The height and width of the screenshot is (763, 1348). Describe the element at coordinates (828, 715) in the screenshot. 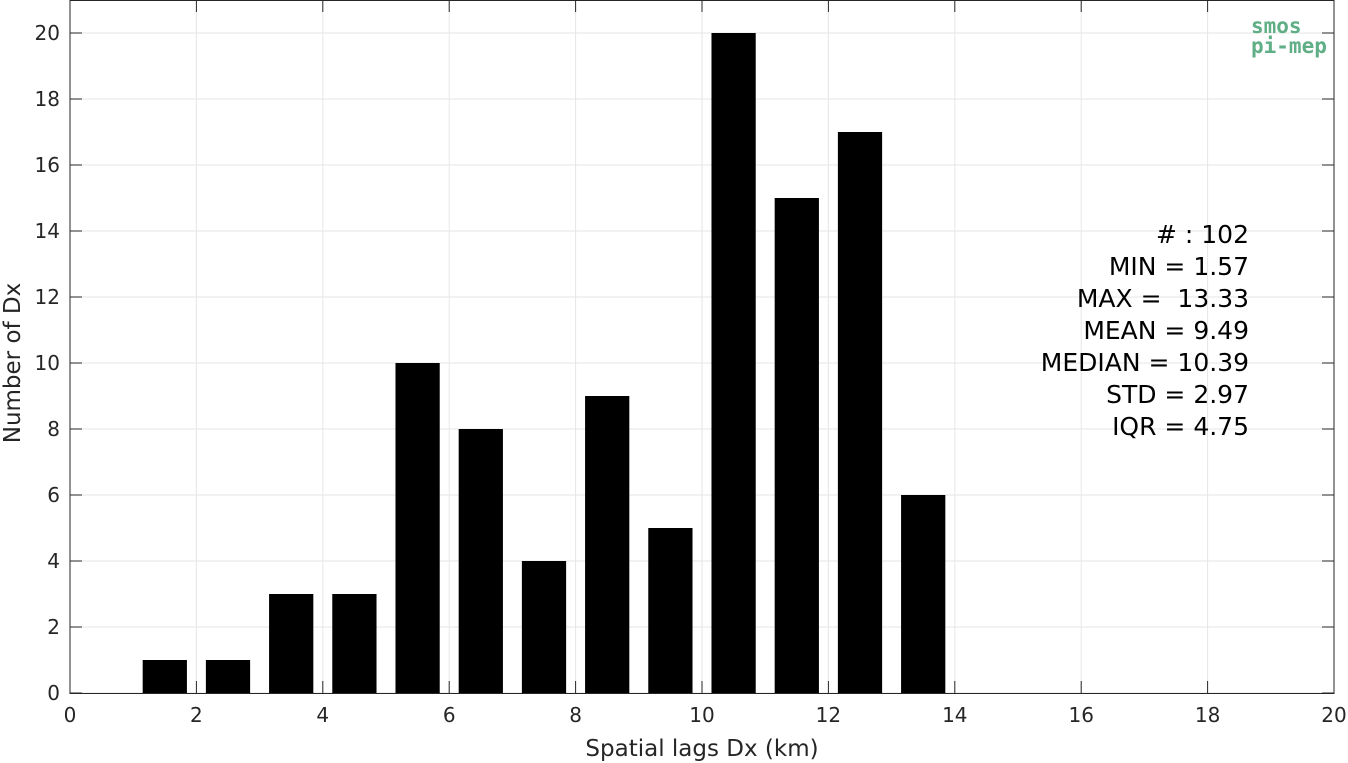

I see `x-tick-label: 12` at that location.